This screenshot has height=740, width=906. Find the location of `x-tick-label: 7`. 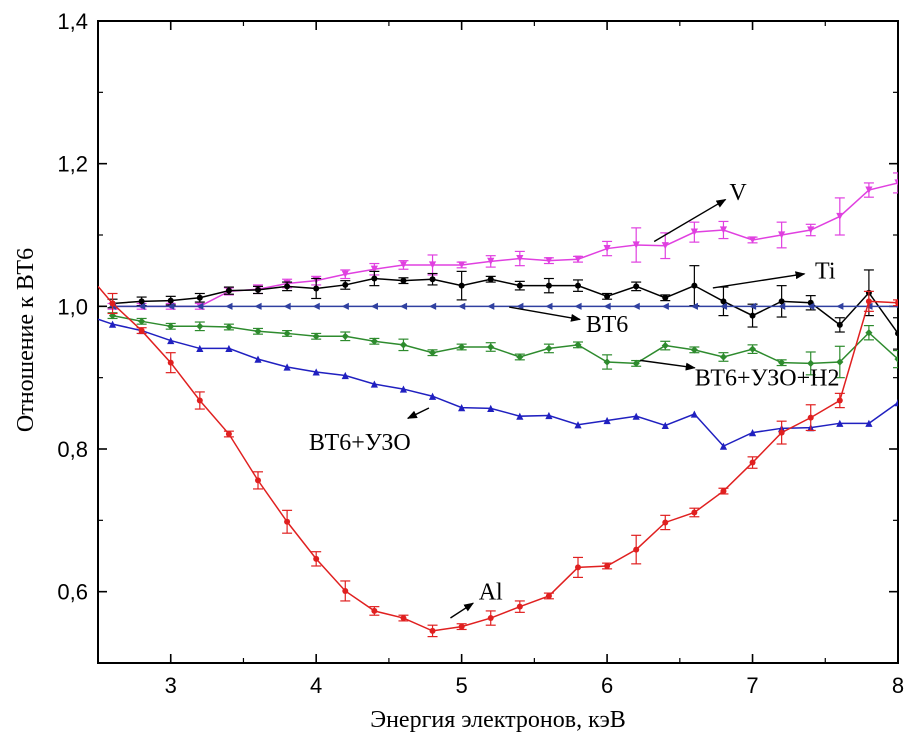

x-tick-label: 7 is located at coordinates (752, 685).